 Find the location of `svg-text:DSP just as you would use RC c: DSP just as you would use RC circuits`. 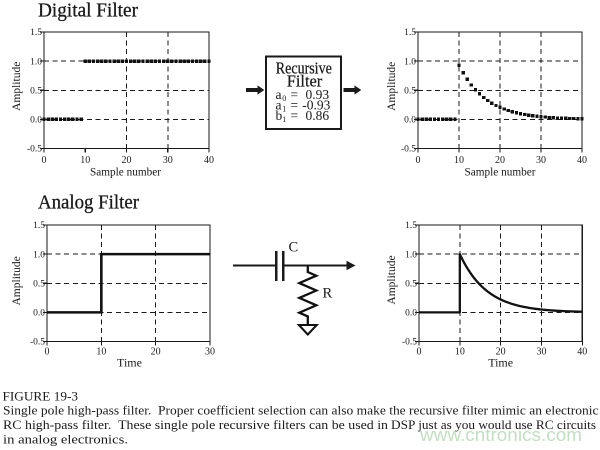

svg-text:DSP just as you would use RC c: DSP just as you would use RC circuits is located at coordinates (493, 424).